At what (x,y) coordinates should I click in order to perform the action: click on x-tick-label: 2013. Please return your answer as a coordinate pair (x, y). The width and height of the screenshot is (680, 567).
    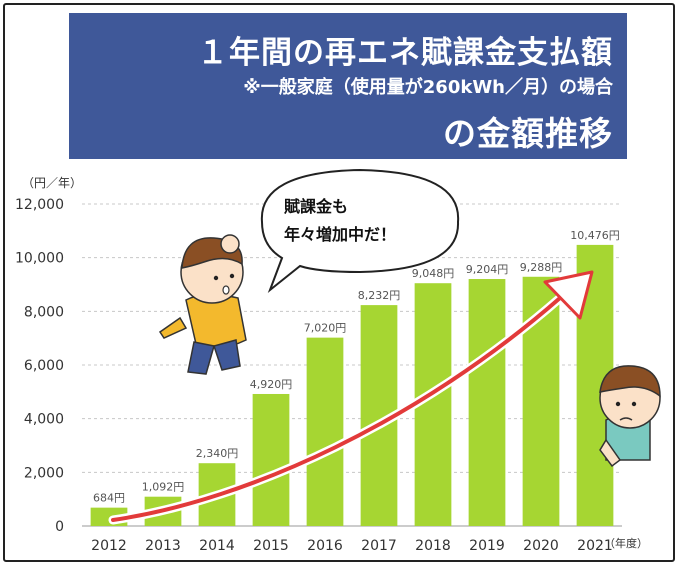
    Looking at the image, I should click on (163, 546).